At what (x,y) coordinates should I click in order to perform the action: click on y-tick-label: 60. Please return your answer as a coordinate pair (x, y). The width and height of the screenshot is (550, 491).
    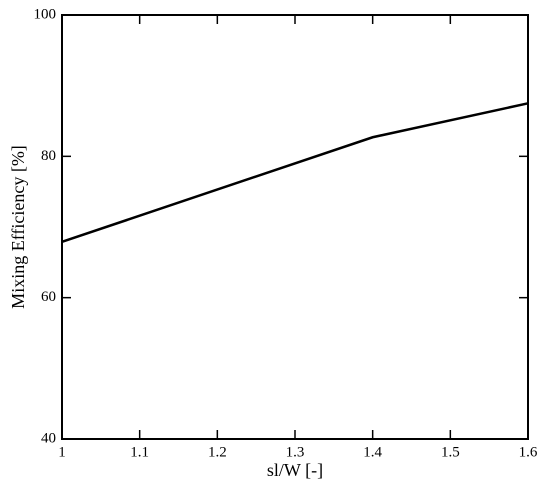
    Looking at the image, I should click on (48, 297).